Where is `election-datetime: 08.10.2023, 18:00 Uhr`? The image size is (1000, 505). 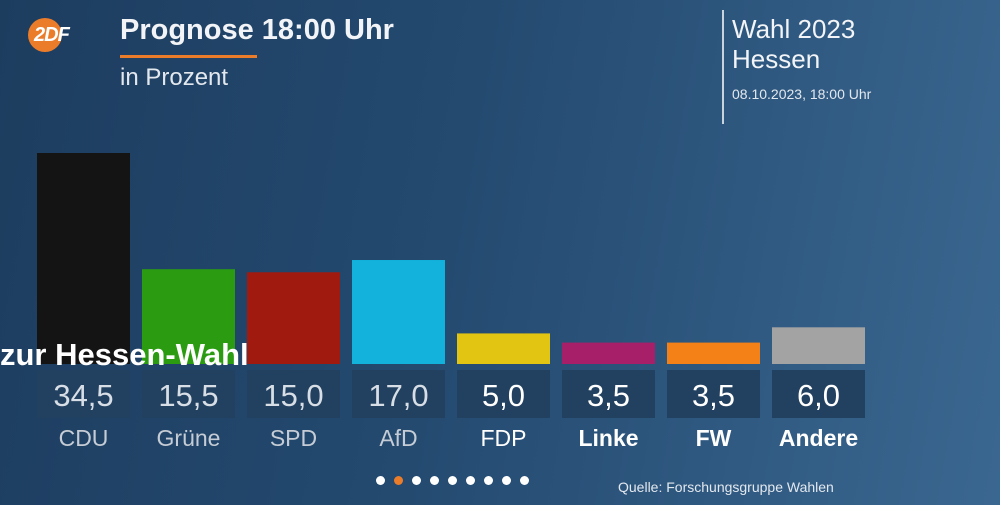
election-datetime: 08.10.2023, 18:00 Uhr is located at coordinates (802, 94).